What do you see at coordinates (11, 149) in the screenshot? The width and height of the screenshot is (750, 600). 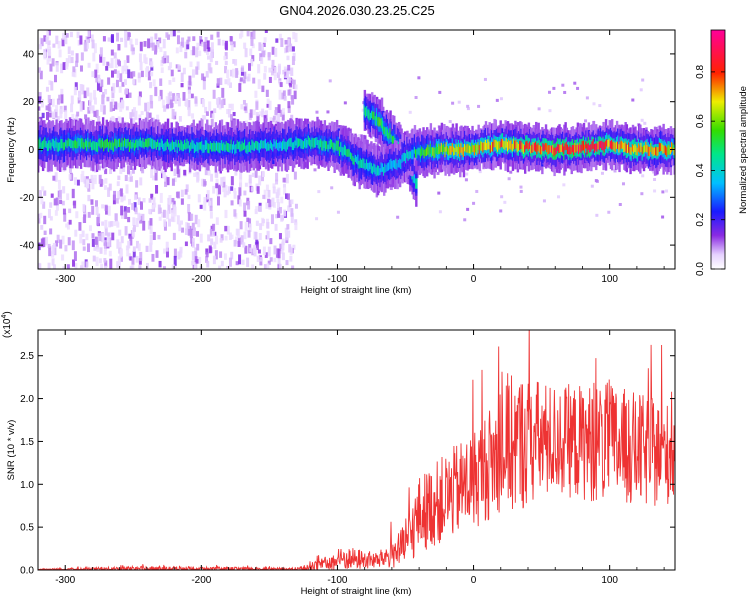 I see `spectrogram-ylabel: Frequency (Hz)` at bounding box center [11, 149].